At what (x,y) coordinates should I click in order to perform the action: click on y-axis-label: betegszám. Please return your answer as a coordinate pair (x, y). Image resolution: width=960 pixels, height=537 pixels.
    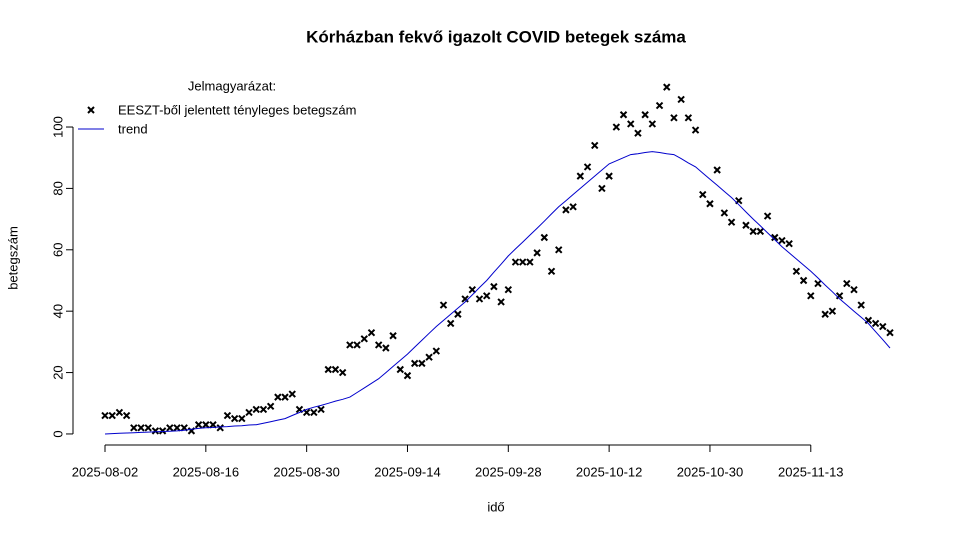
    Looking at the image, I should click on (12, 258).